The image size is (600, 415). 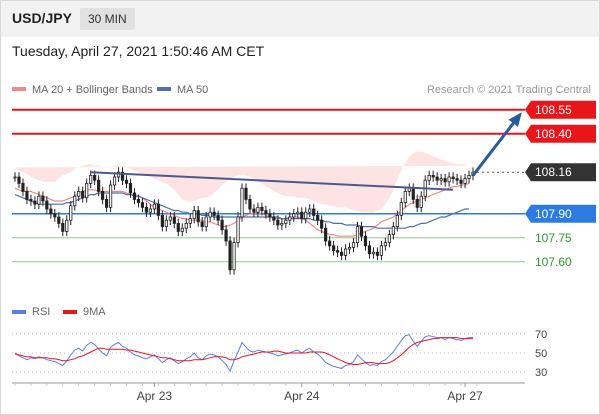 I want to click on level-label-1: 108.40, so click(x=553, y=134).